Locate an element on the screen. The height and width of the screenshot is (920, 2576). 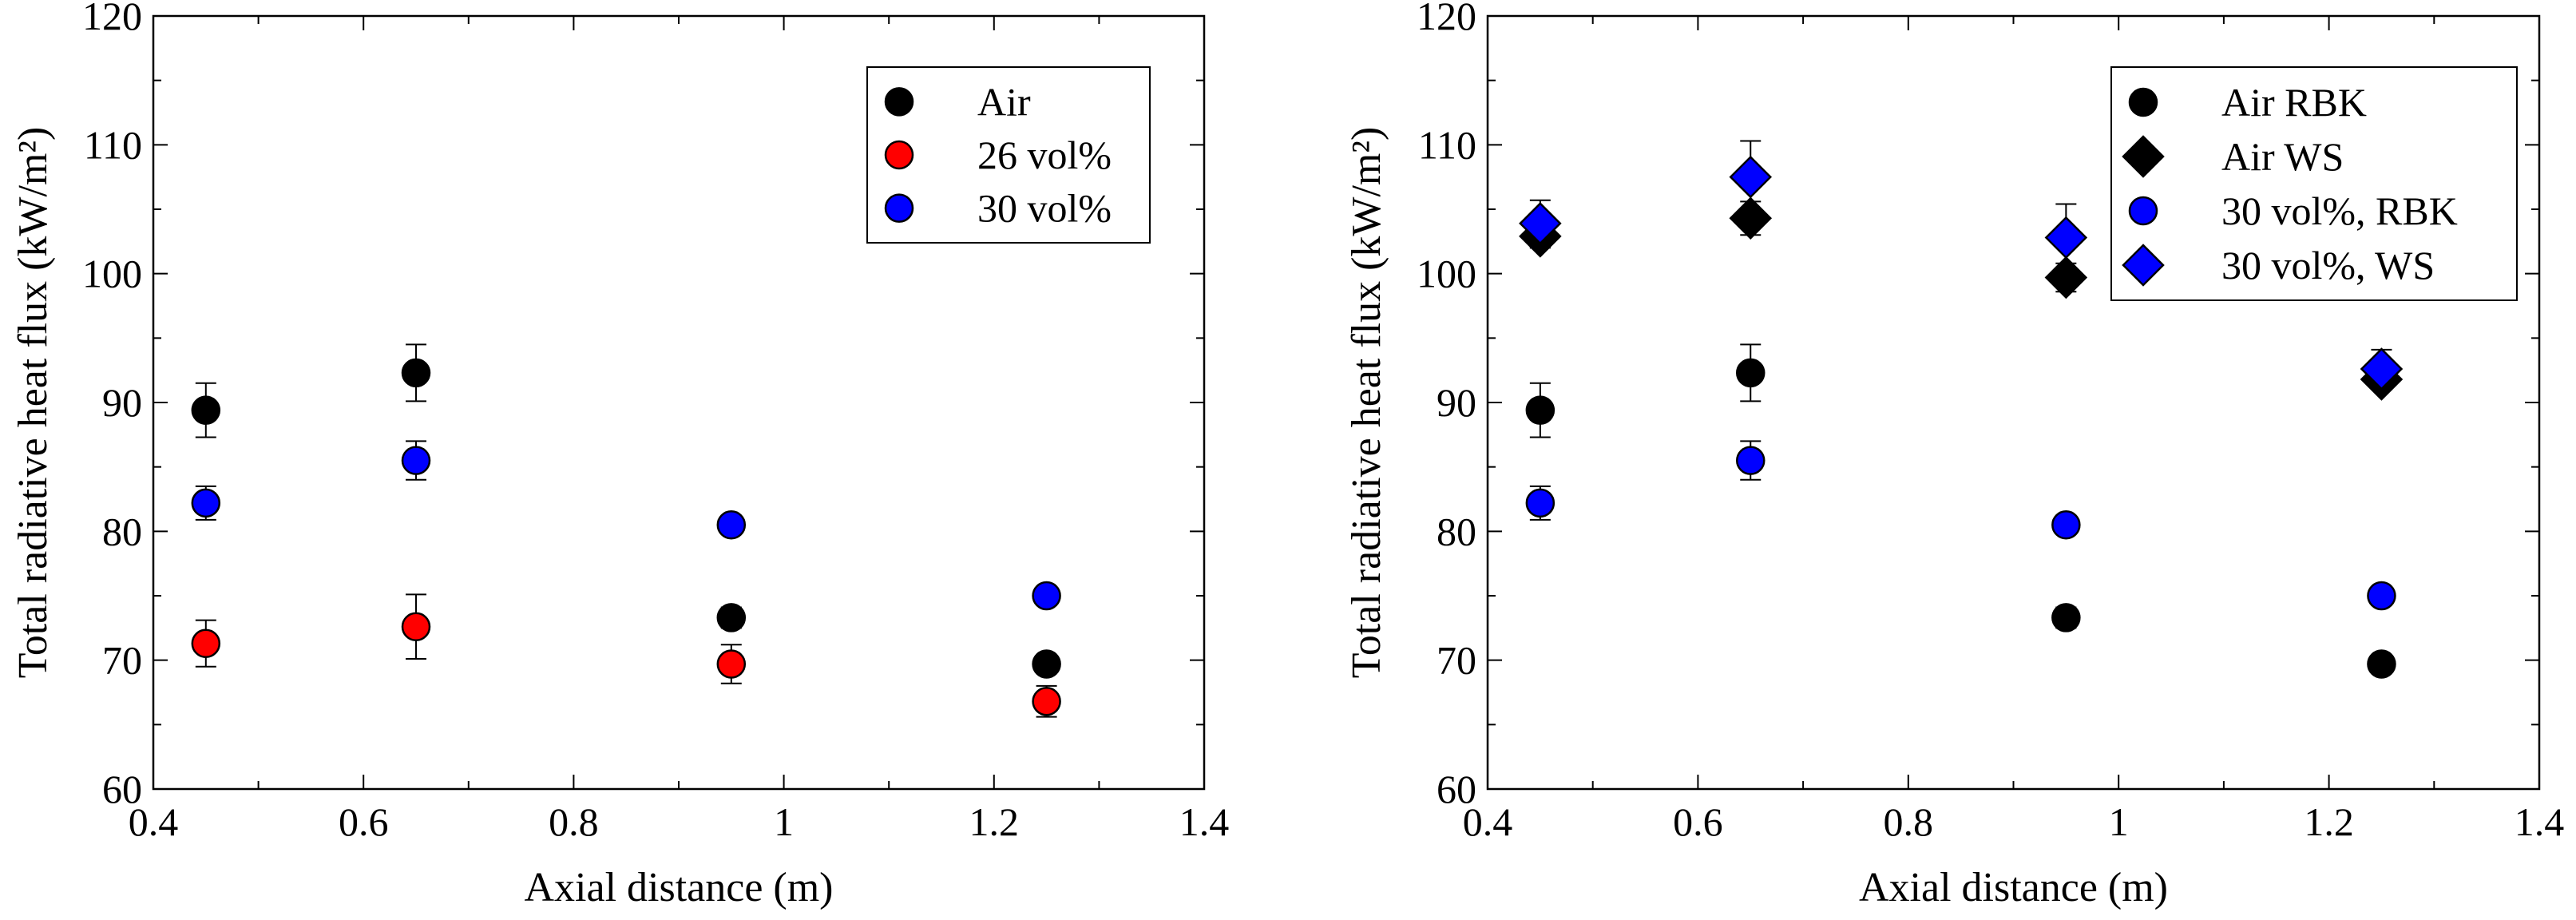
legend-label: 26 vol% is located at coordinates (1044, 155).